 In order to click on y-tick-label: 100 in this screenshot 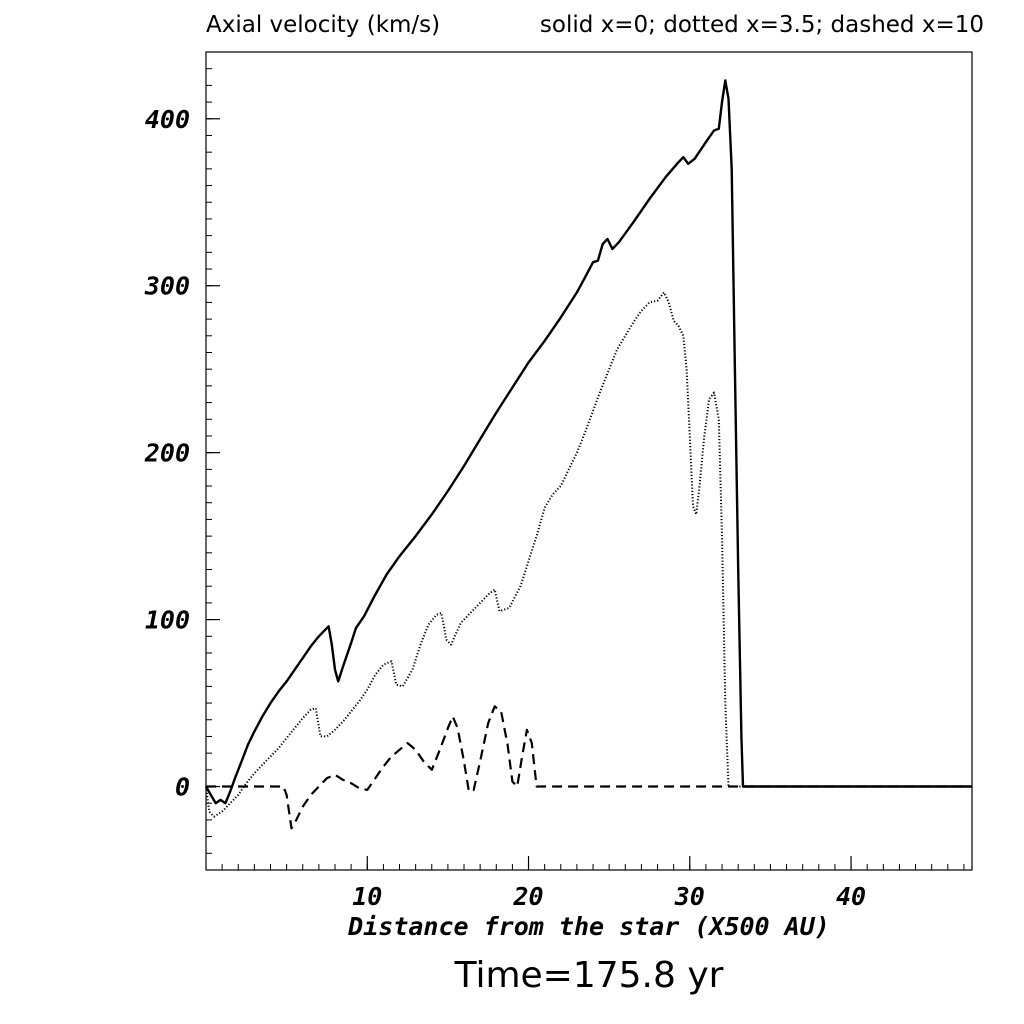, I will do `click(167, 620)`.